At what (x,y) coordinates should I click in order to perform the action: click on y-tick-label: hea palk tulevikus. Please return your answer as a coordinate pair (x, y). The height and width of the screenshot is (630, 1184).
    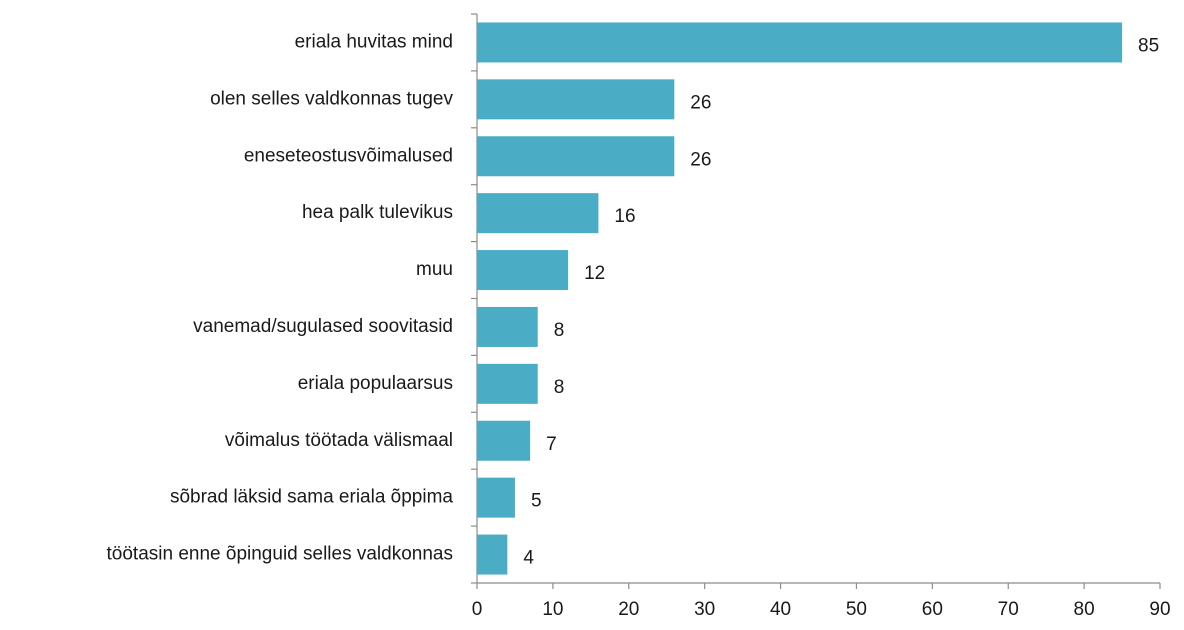
    Looking at the image, I should click on (377, 212).